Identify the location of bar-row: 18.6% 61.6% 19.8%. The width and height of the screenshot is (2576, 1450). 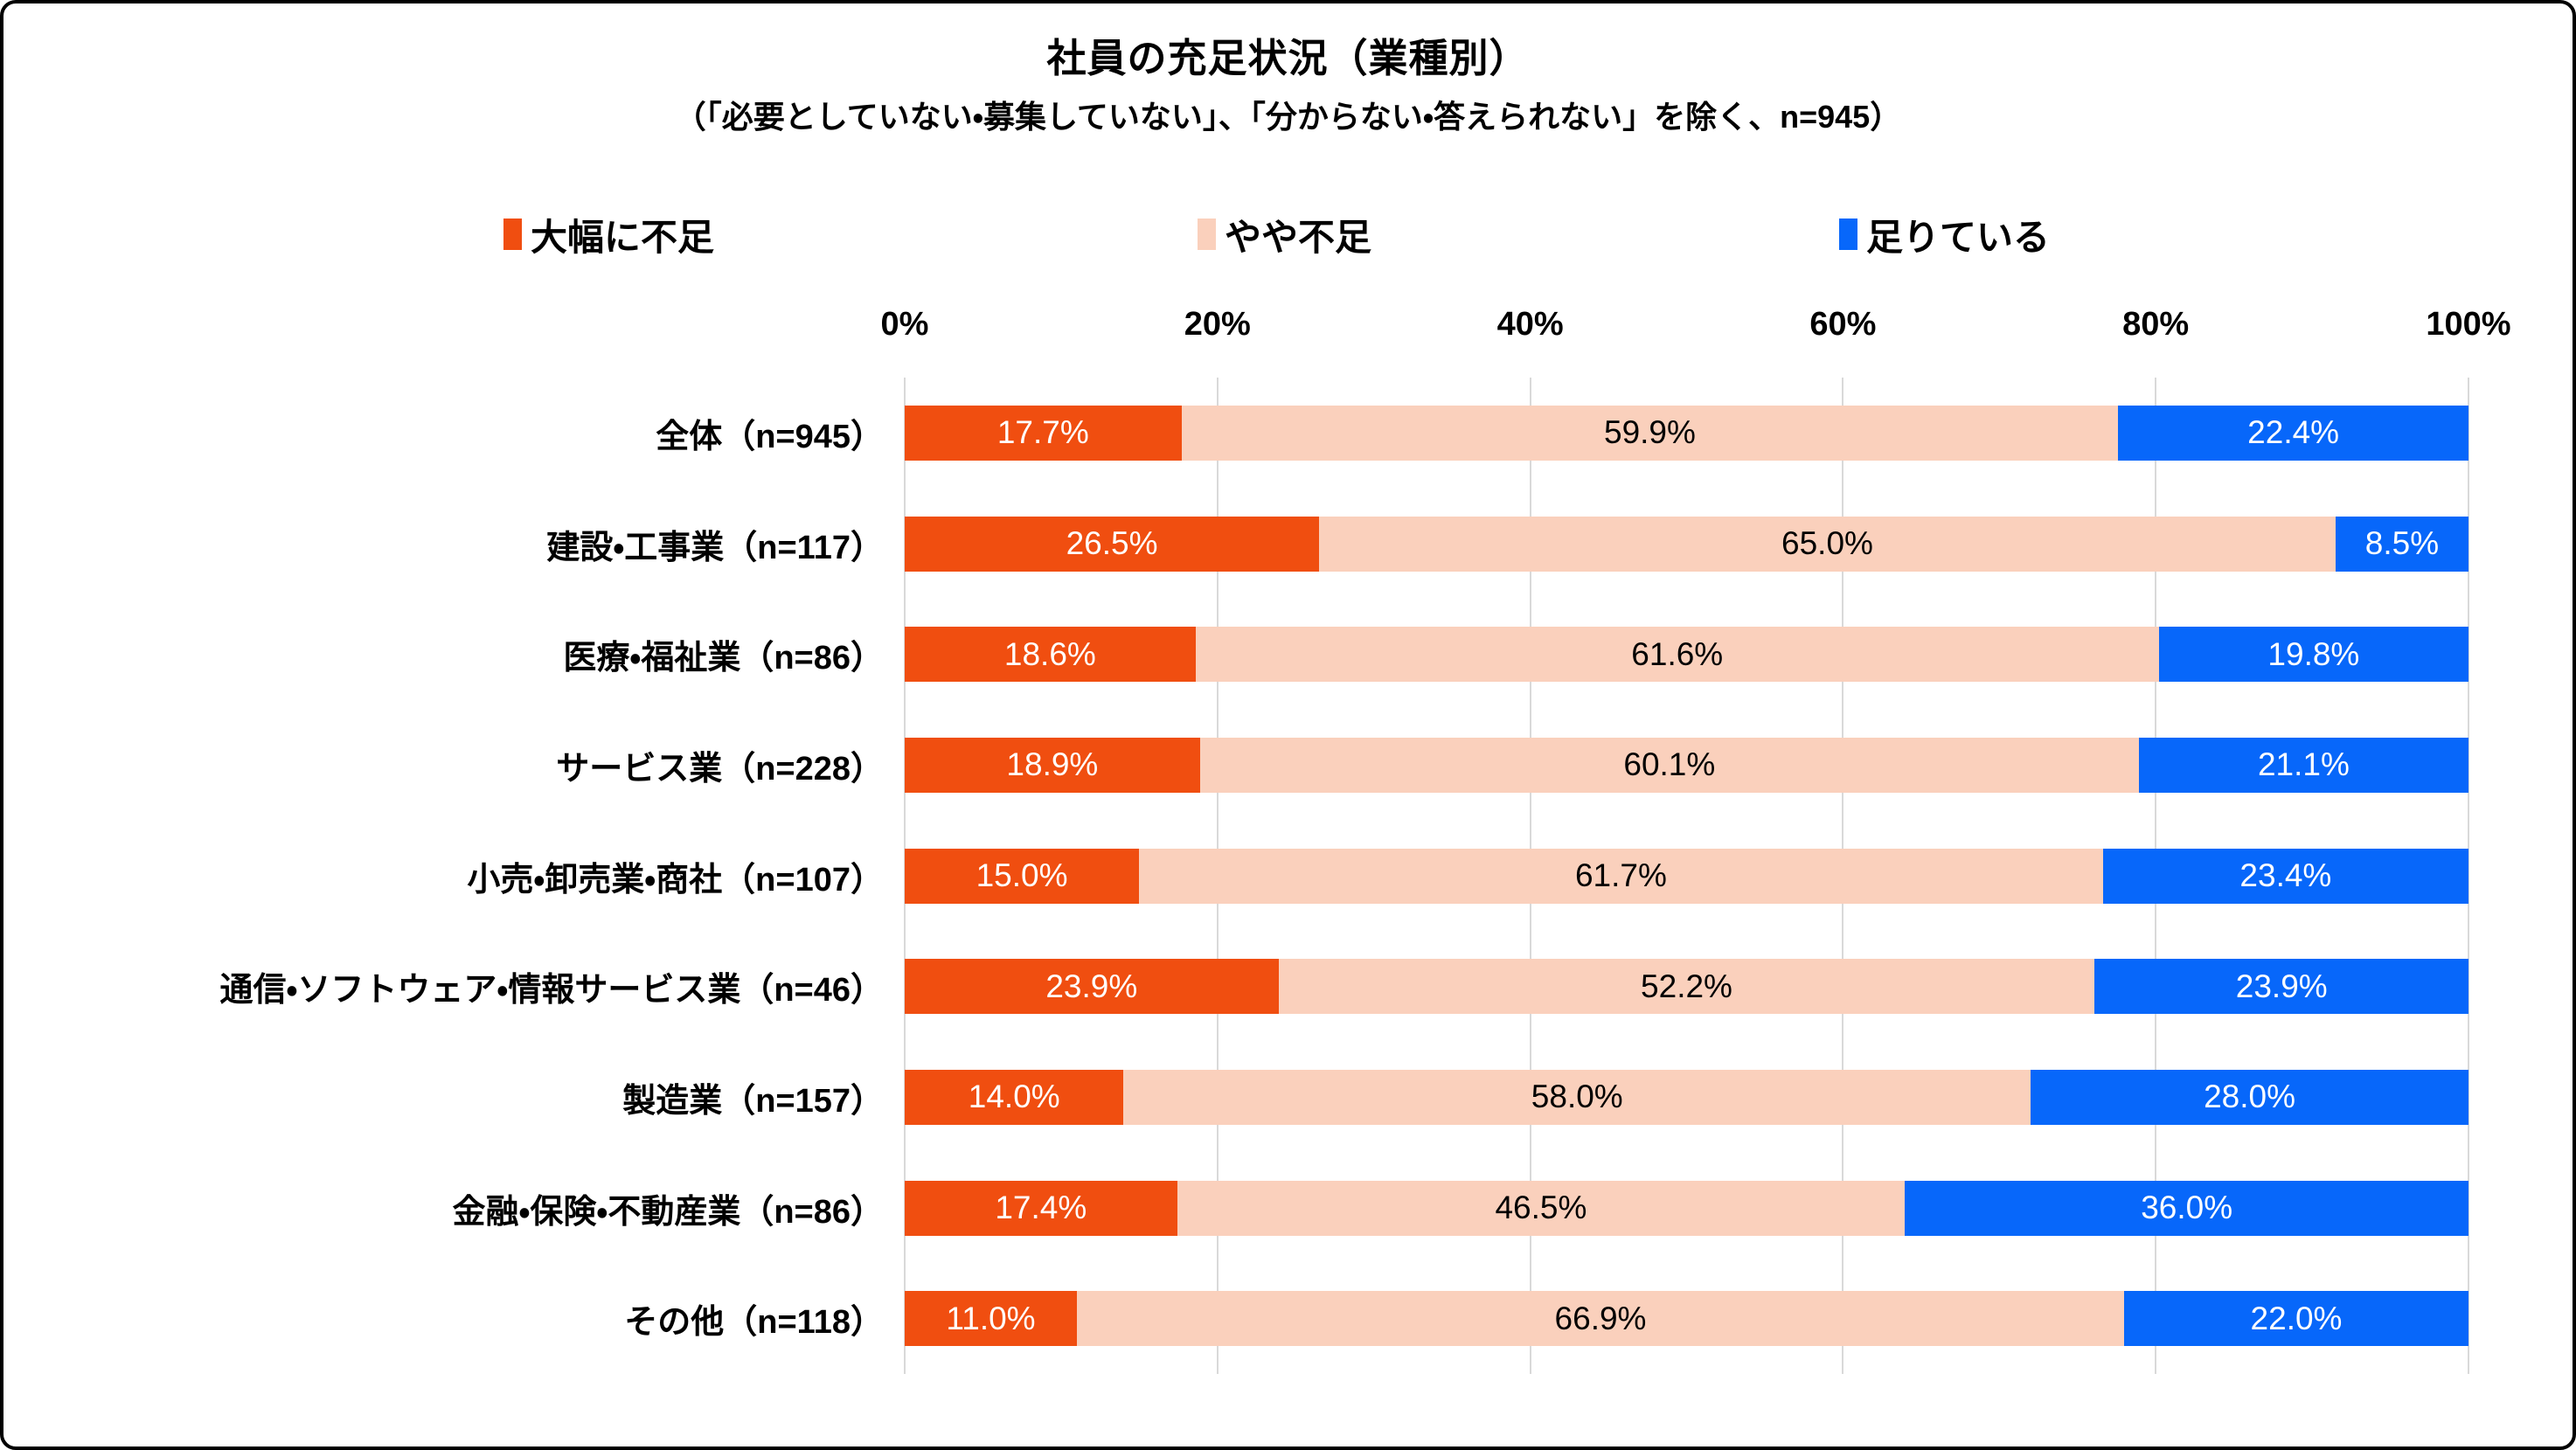
(1686, 654).